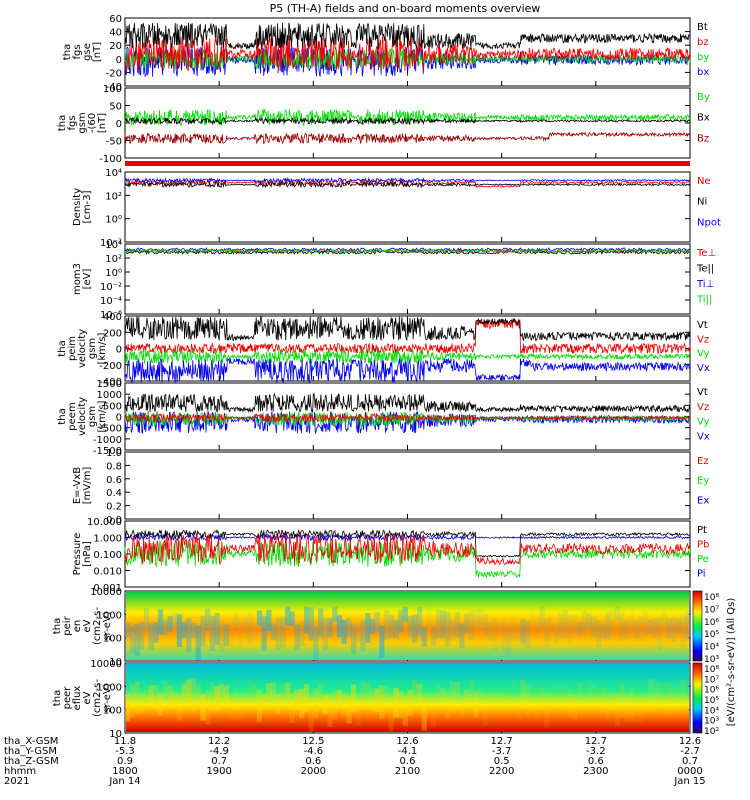 The image size is (750, 800). I want to click on x-row-value: 12.5, so click(313, 741).